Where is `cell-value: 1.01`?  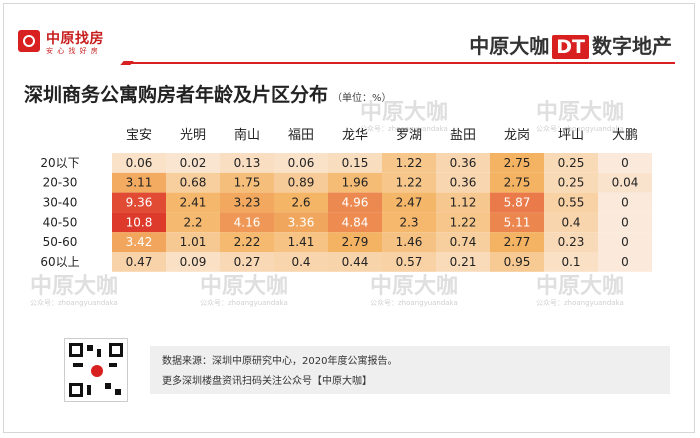 cell-value: 1.01 is located at coordinates (193, 242).